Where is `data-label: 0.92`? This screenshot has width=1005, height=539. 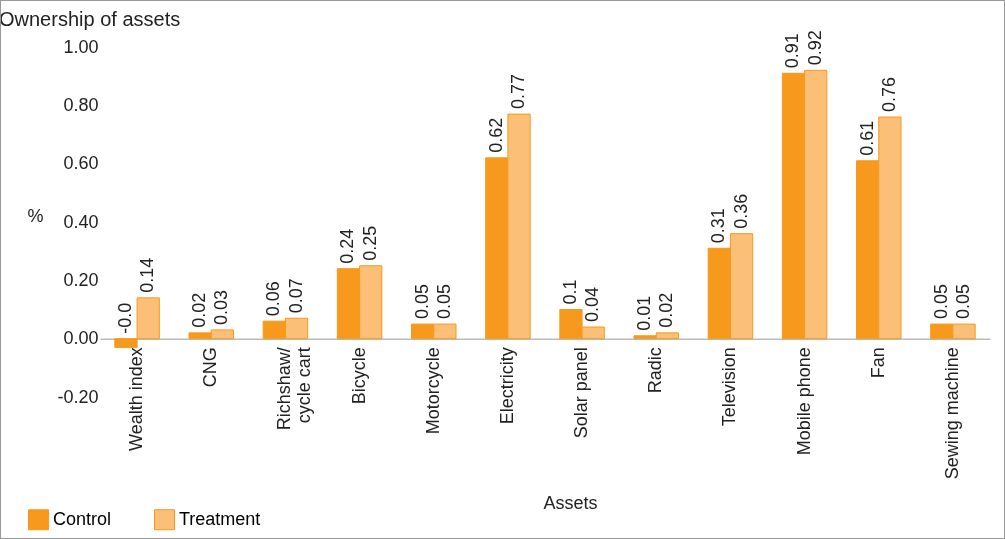 data-label: 0.92 is located at coordinates (814, 48).